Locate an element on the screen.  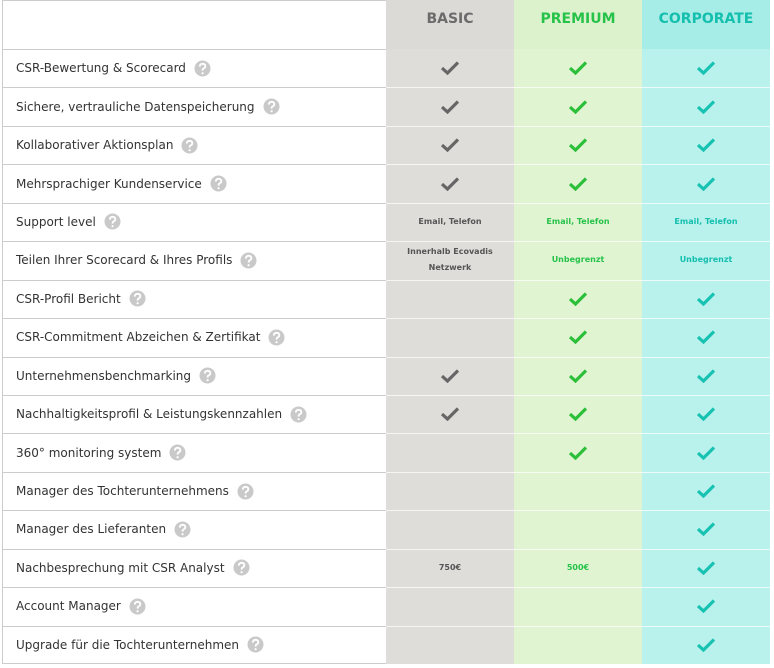
cell-text: 500€ is located at coordinates (578, 567).